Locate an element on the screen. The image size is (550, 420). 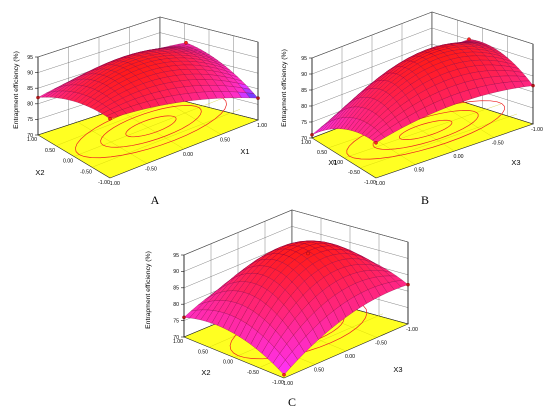
x-axis-label: X1 is located at coordinates (244, 151).